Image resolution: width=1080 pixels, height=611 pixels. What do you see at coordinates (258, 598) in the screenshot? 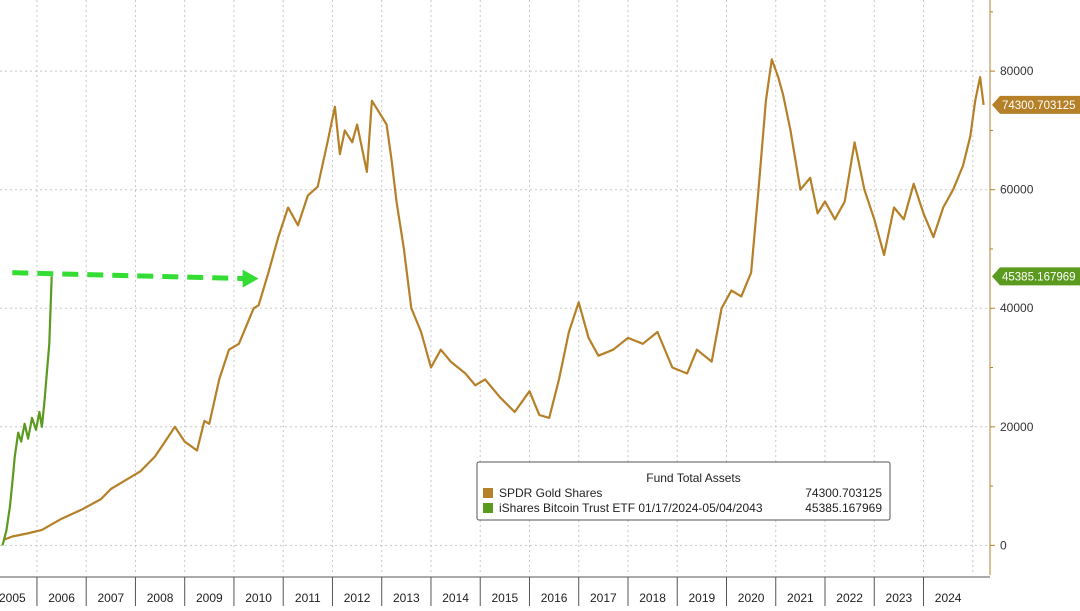
I see `x-tick-label: 2010` at bounding box center [258, 598].